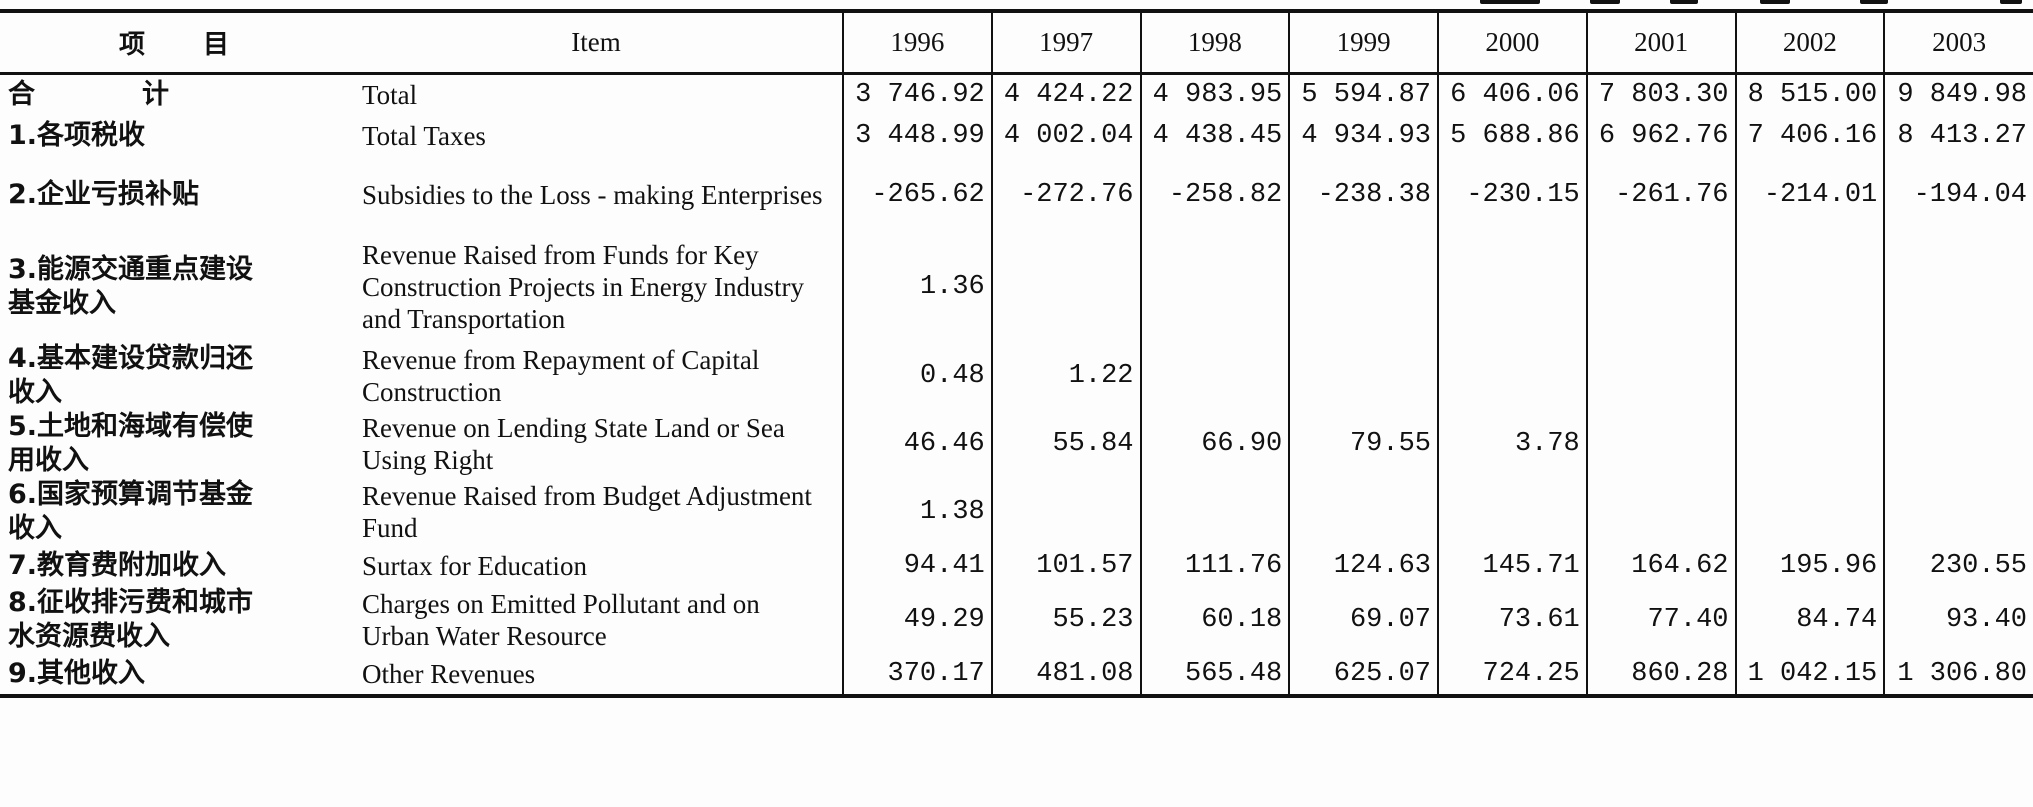 Image resolution: width=2033 pixels, height=807 pixels. I want to click on header-item-cn: 项 目, so click(175, 42).